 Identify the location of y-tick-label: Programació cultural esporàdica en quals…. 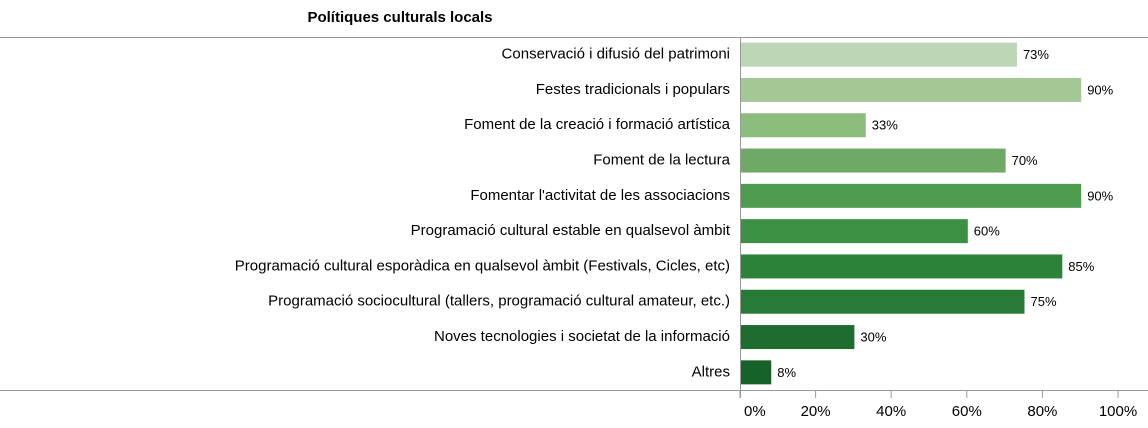
(482, 265).